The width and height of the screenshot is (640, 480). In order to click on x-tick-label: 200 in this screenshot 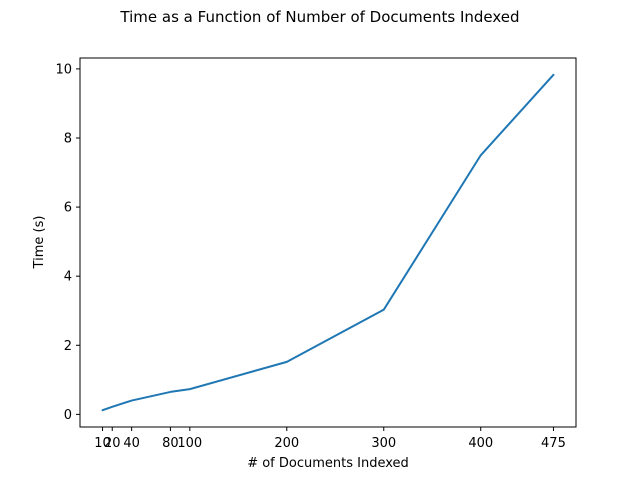, I will do `click(286, 443)`.